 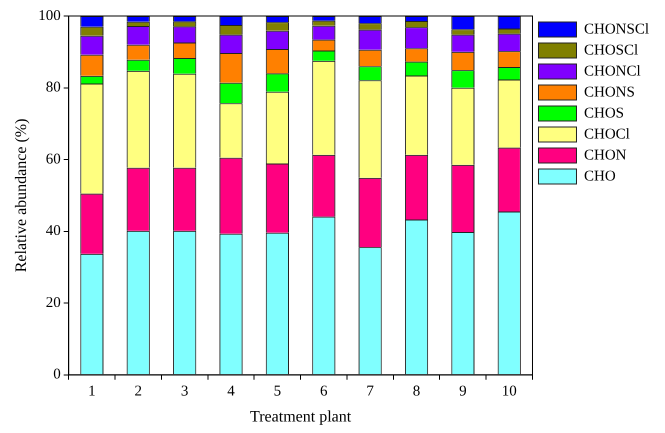 What do you see at coordinates (509, 392) in the screenshot?
I see `x-tick-label: 10` at bounding box center [509, 392].